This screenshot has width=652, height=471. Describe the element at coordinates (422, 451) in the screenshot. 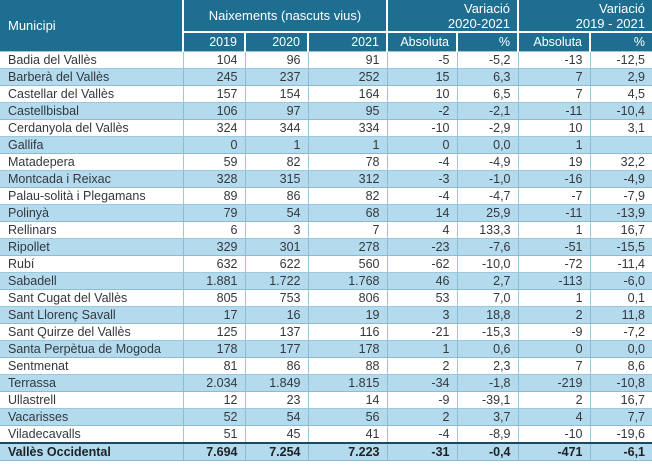

I see `value-cell: -31` at that location.